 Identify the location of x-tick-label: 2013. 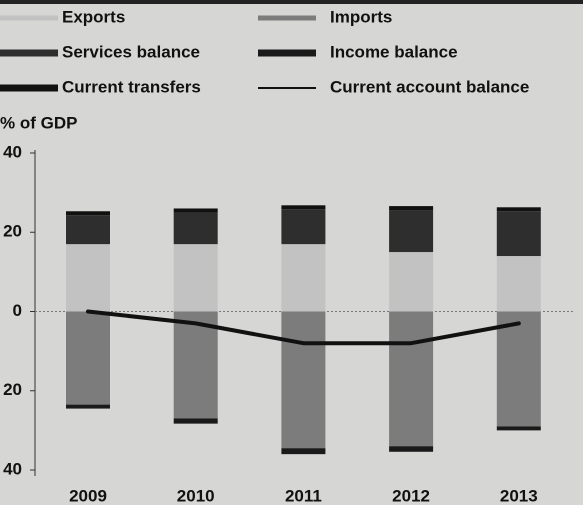
(519, 495).